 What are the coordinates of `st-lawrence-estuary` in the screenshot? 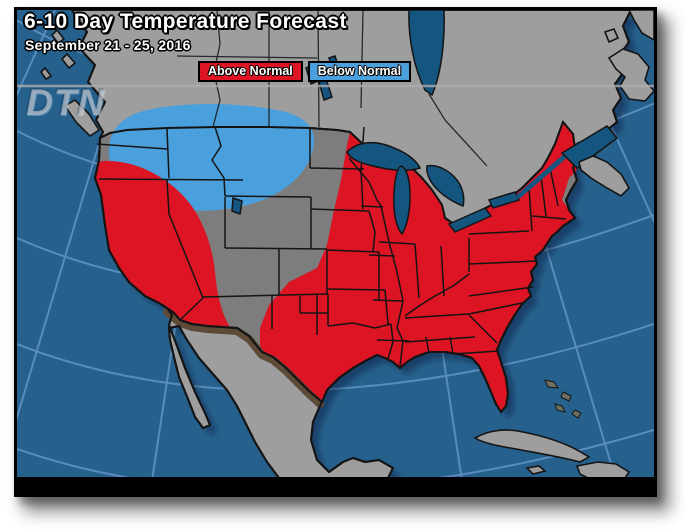 It's located at (589, 147).